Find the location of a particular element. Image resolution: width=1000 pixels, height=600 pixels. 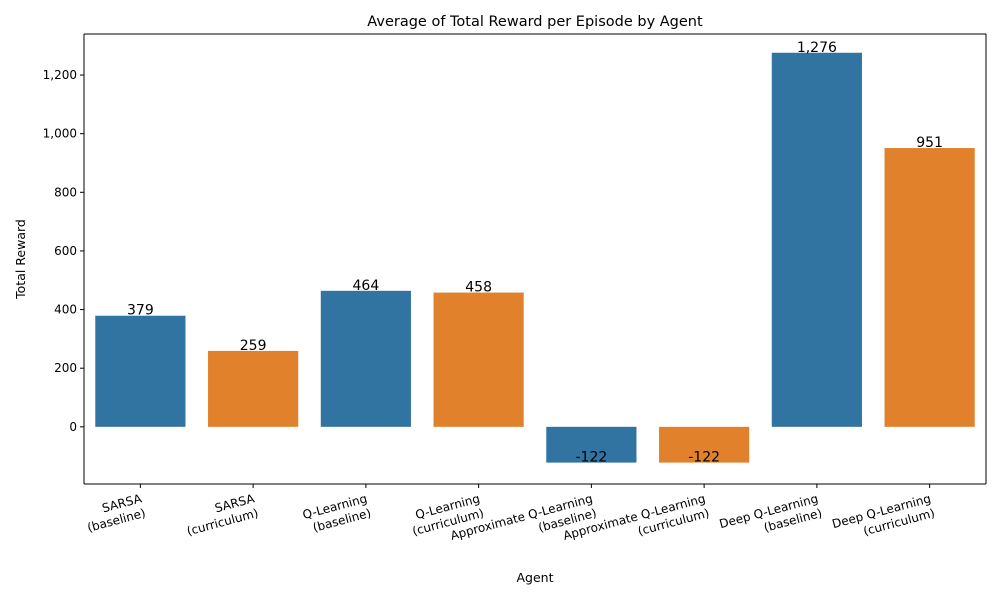

data-label: 259 is located at coordinates (253, 346).